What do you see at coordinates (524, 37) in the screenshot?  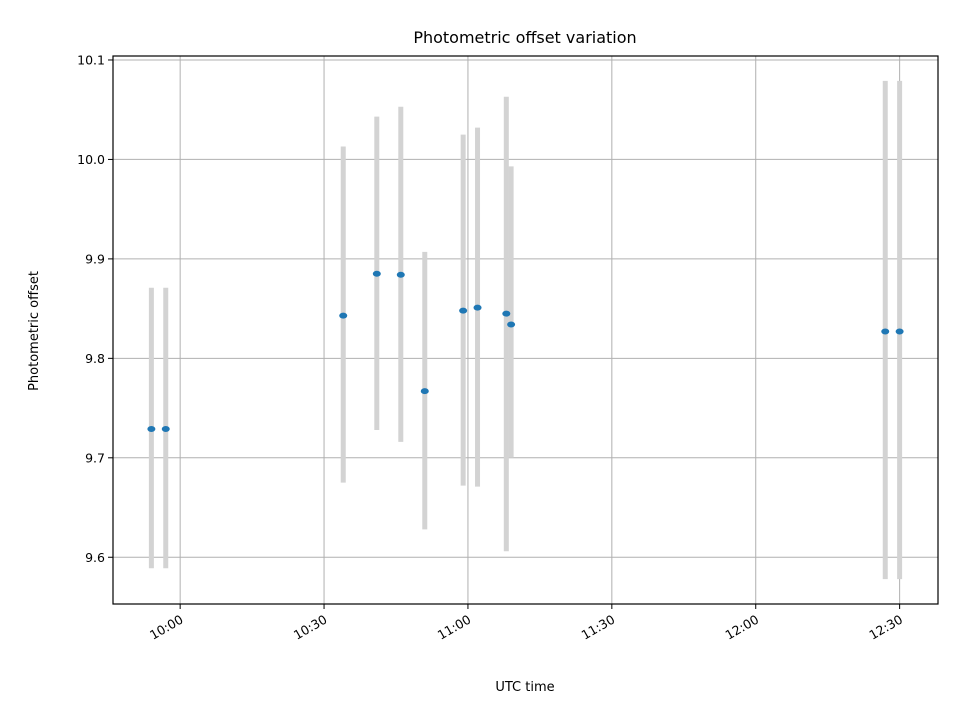 I see `chart-title: Photometric offset variation` at bounding box center [524, 37].